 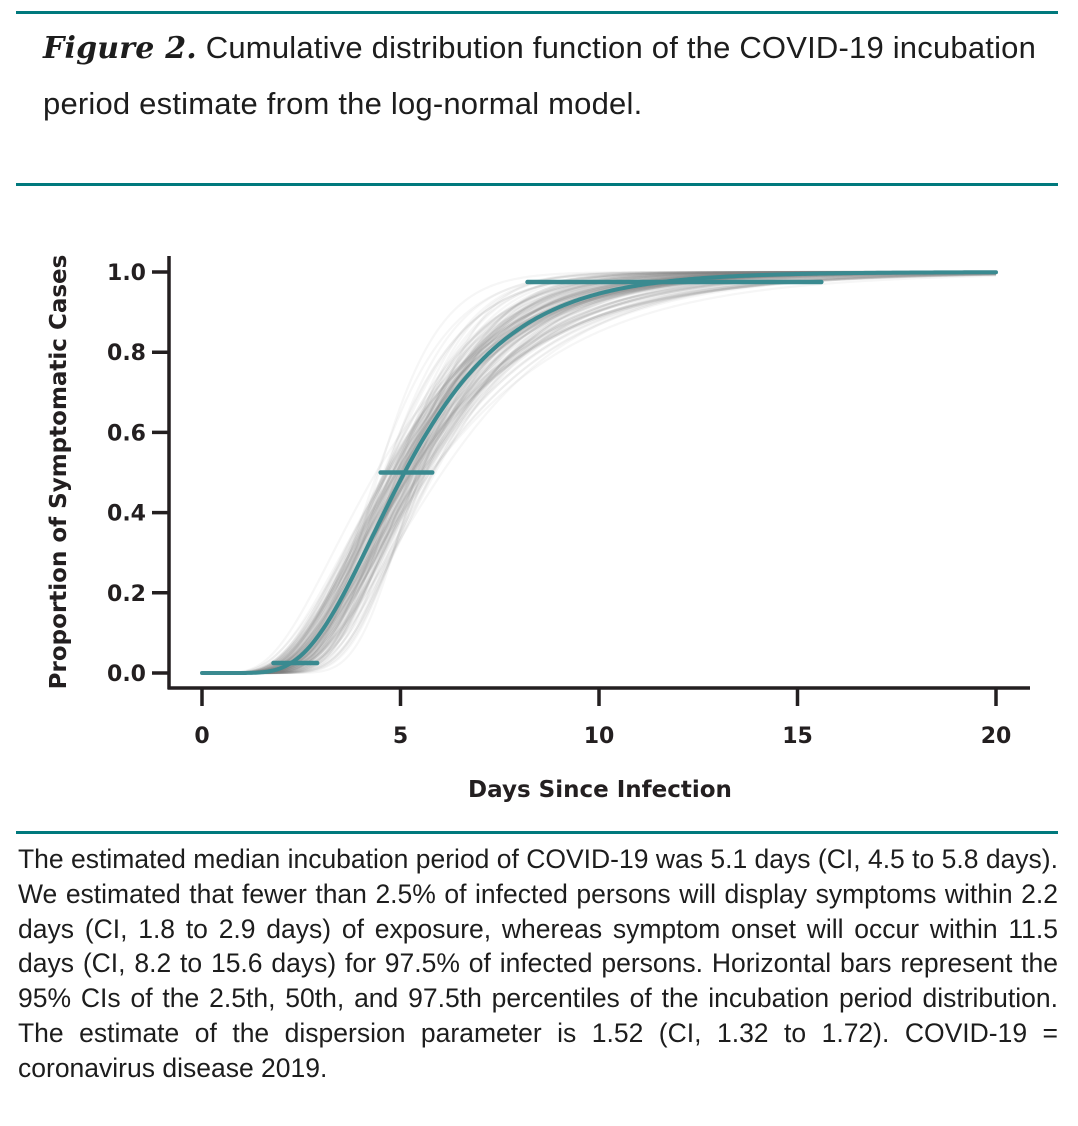 I want to click on y-tick-label: 0.0, so click(x=126, y=674).